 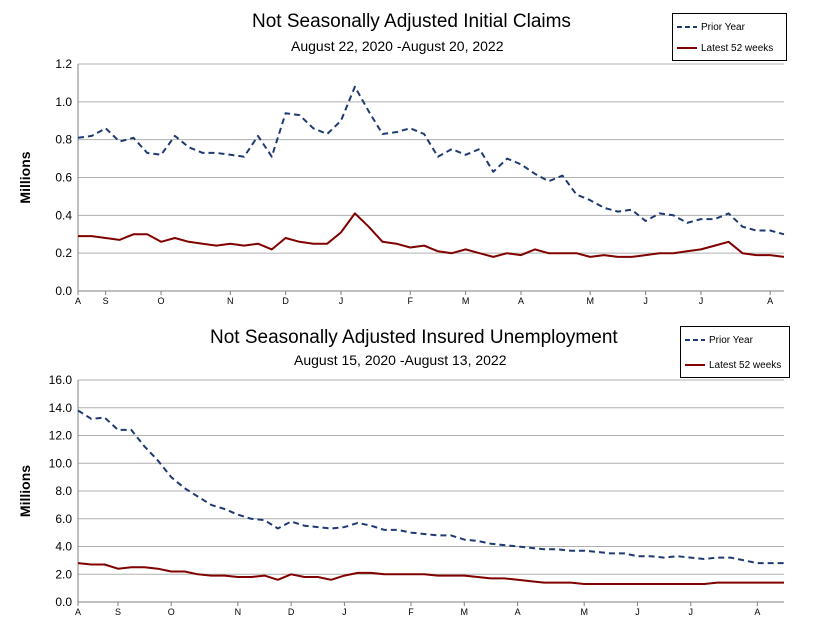 What do you see at coordinates (63, 140) in the screenshot?
I see `y-tick-label: 0.8` at bounding box center [63, 140].